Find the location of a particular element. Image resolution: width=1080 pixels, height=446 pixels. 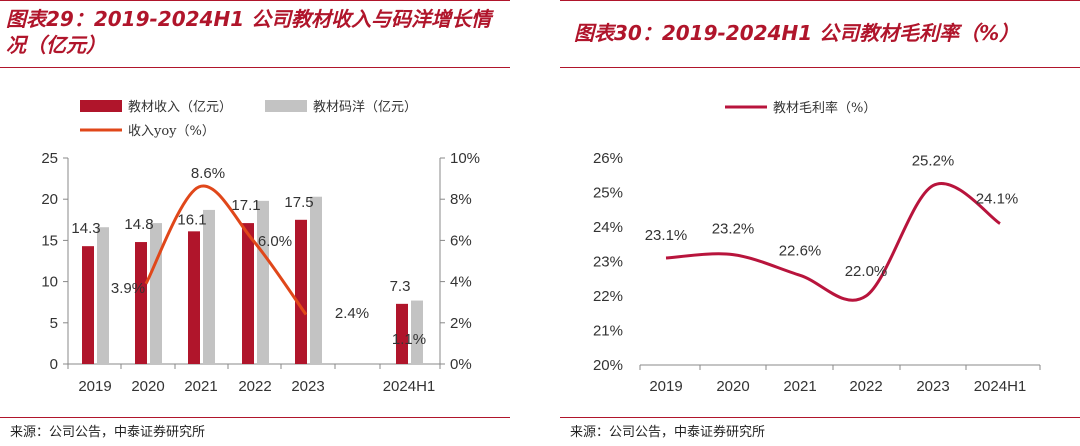

y-tick-label: 21% is located at coordinates (608, 331).